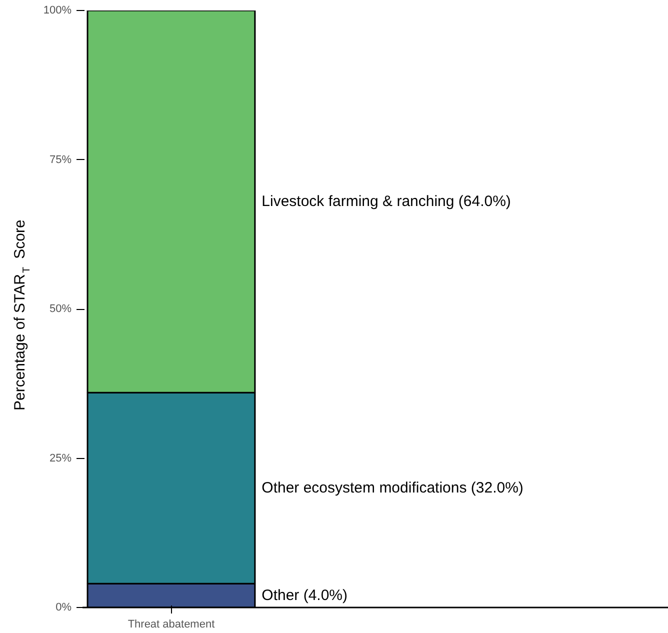 The image size is (668, 633). I want to click on y-tick-label: 0%, so click(64, 608).